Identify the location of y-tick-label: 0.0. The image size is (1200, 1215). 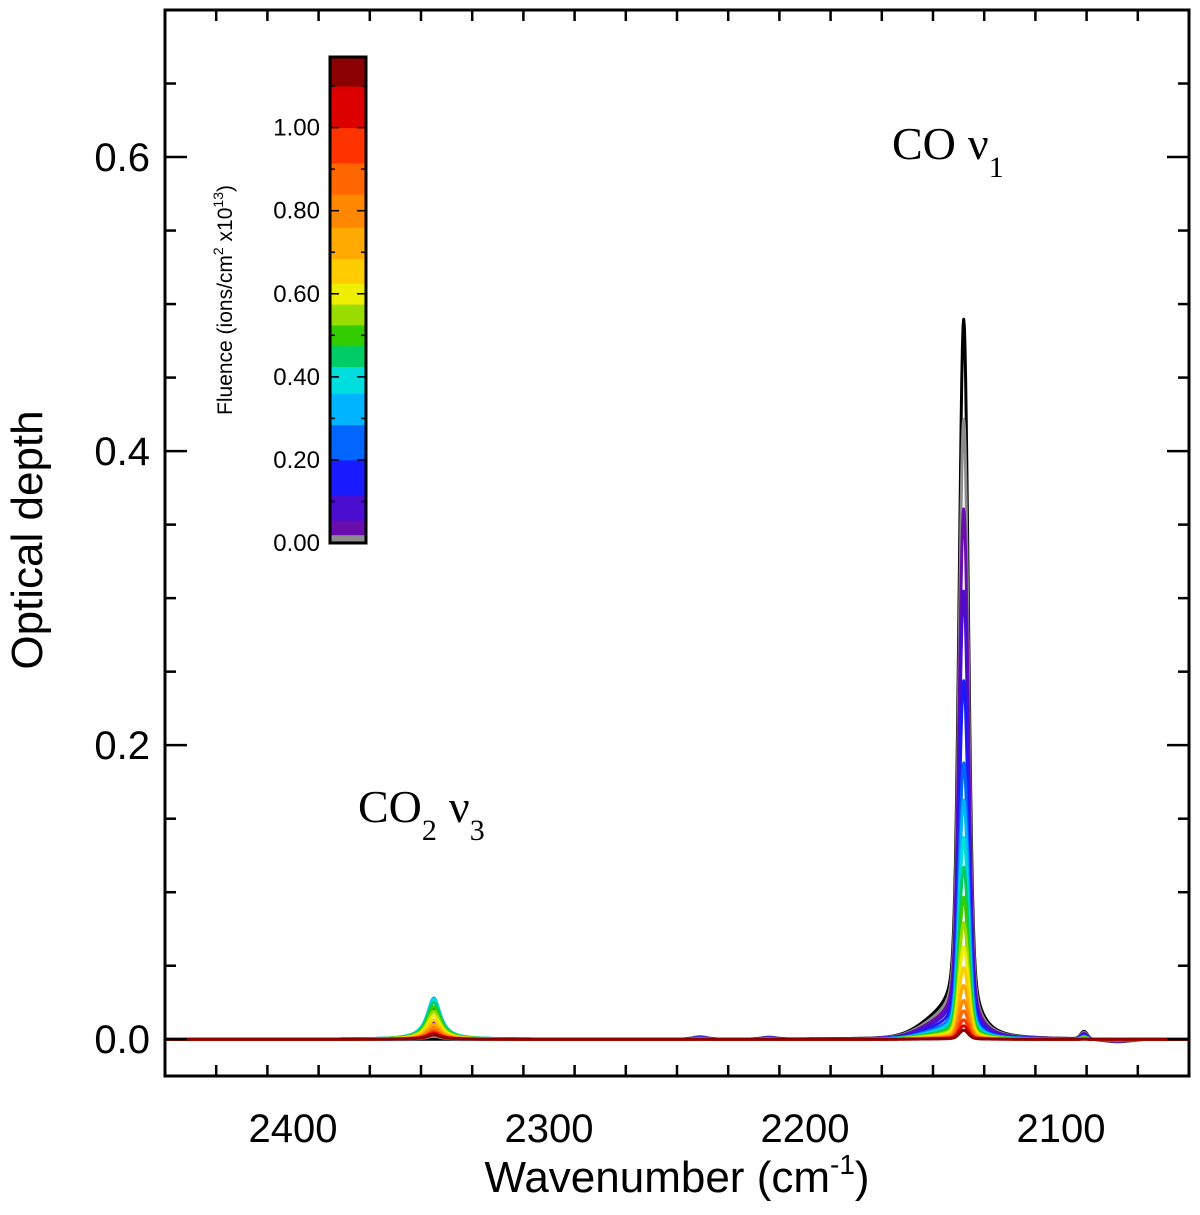
(122, 1040).